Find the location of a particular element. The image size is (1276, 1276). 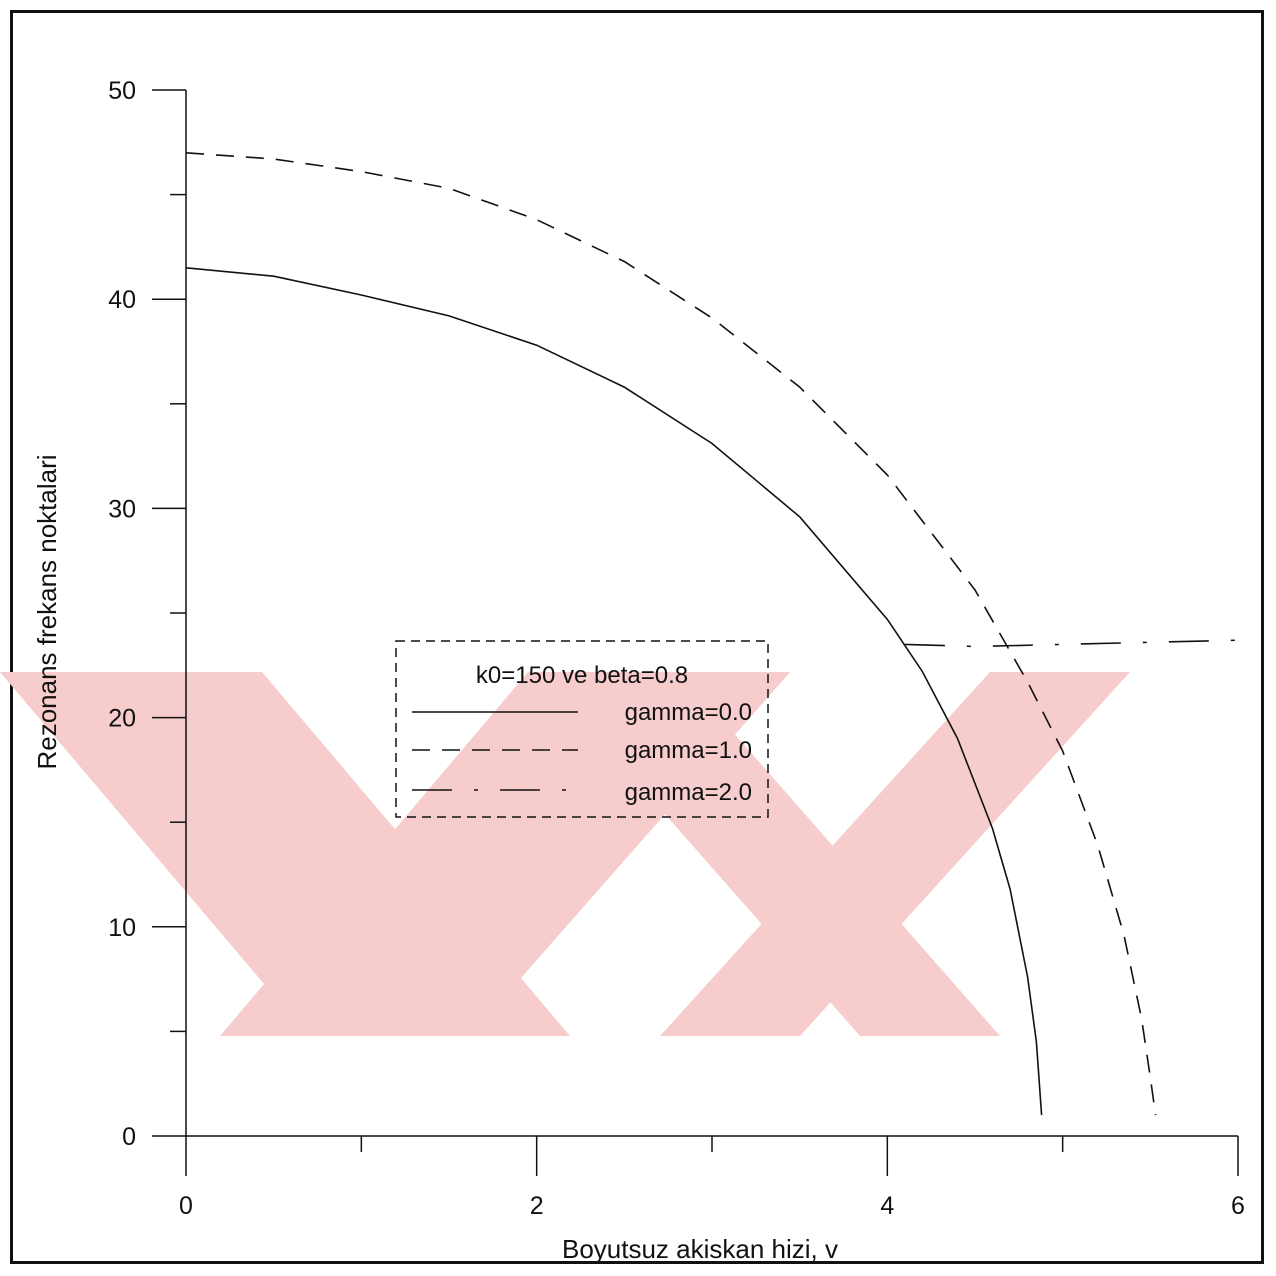

legend-box is located at coordinates (582, 729).